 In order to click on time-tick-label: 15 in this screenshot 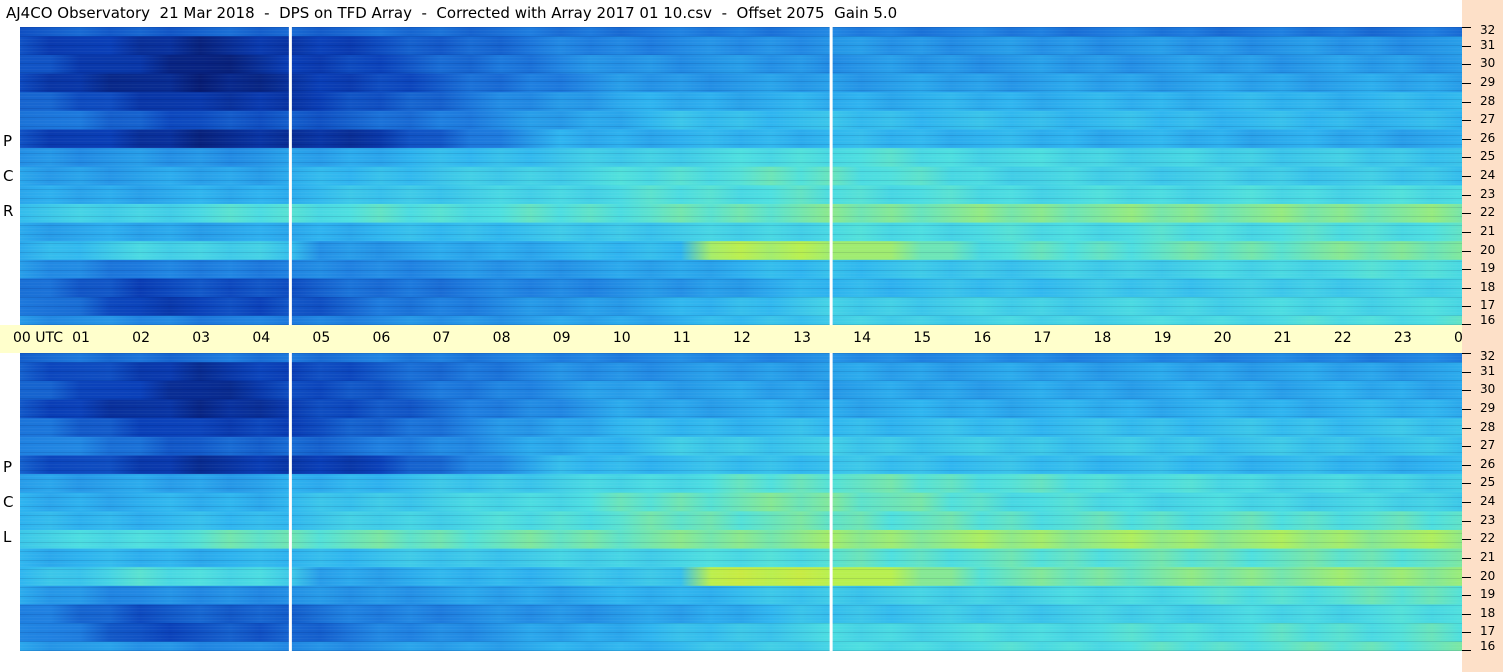, I will do `click(922, 338)`.